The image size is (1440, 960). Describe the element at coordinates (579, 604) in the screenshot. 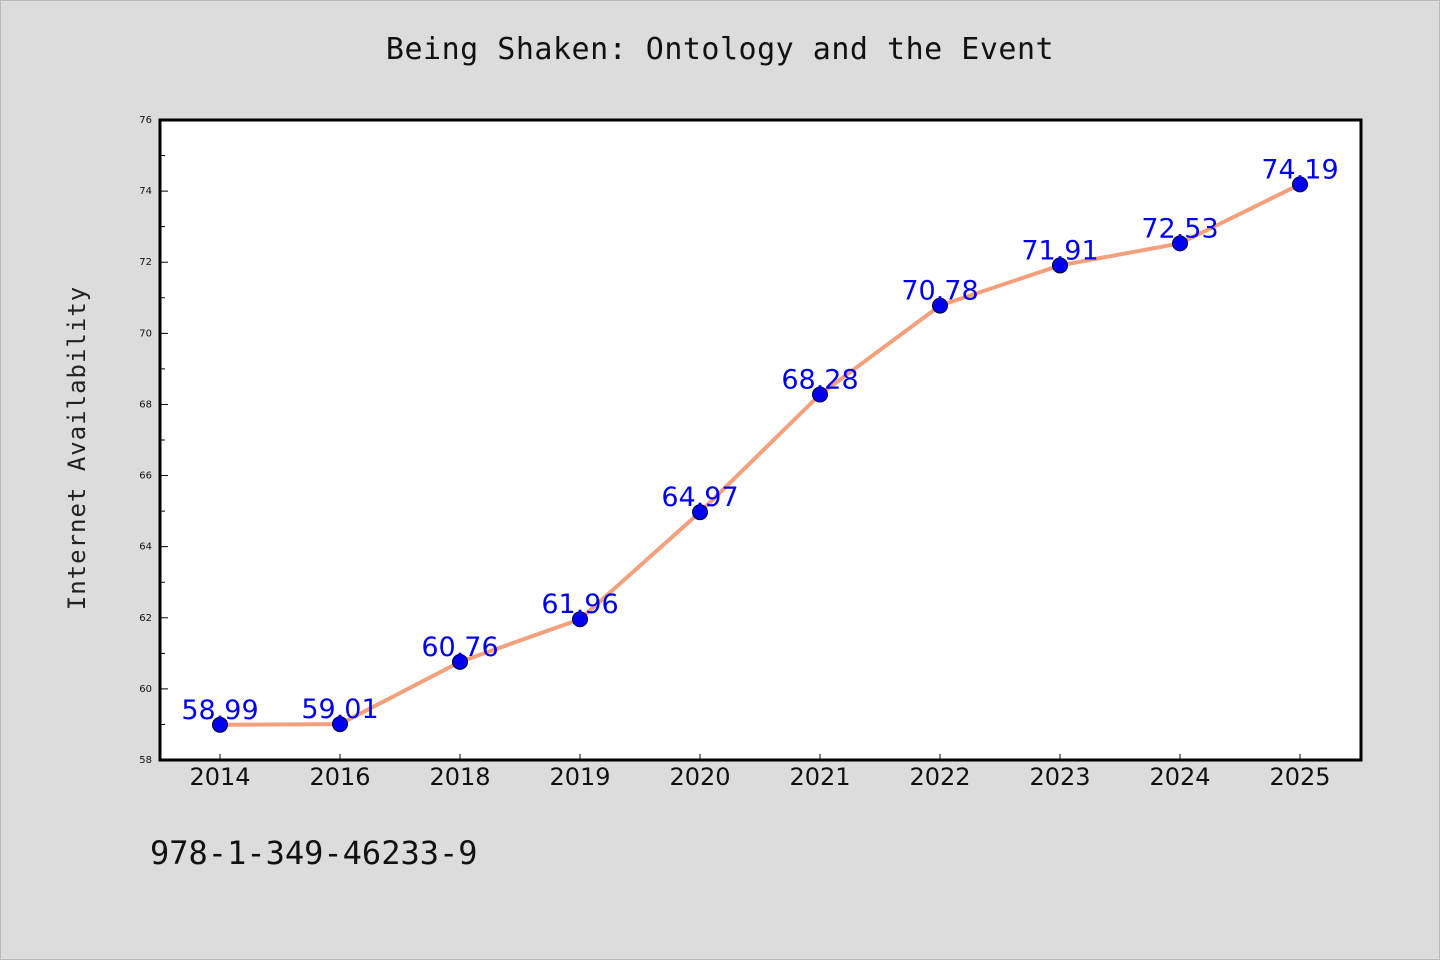

I see `data-label: 61.96` at that location.